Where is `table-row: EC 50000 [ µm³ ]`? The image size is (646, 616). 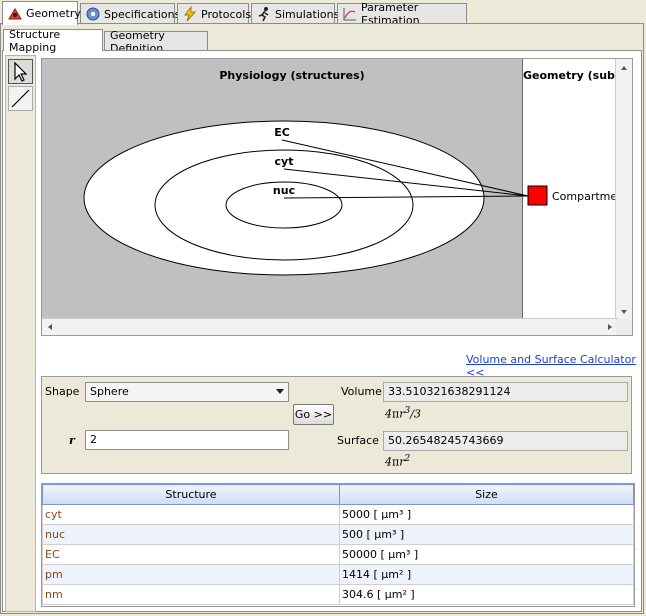 table-row: EC 50000 [ µm³ ] is located at coordinates (338, 554).